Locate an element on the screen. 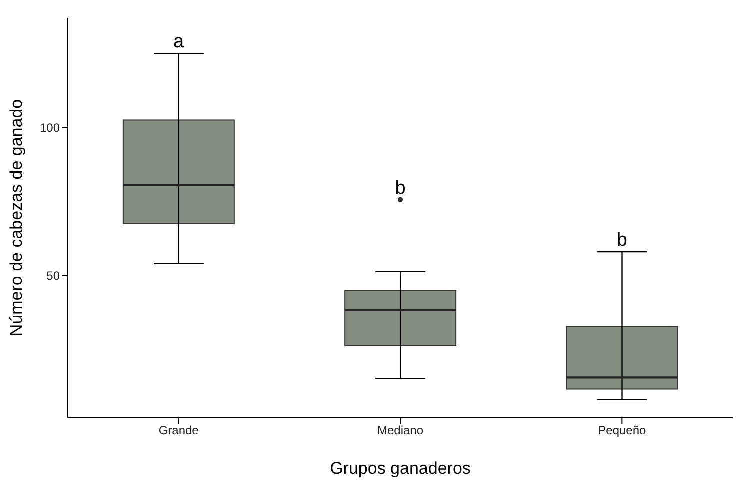  y-tick-label: 50 is located at coordinates (53, 276).